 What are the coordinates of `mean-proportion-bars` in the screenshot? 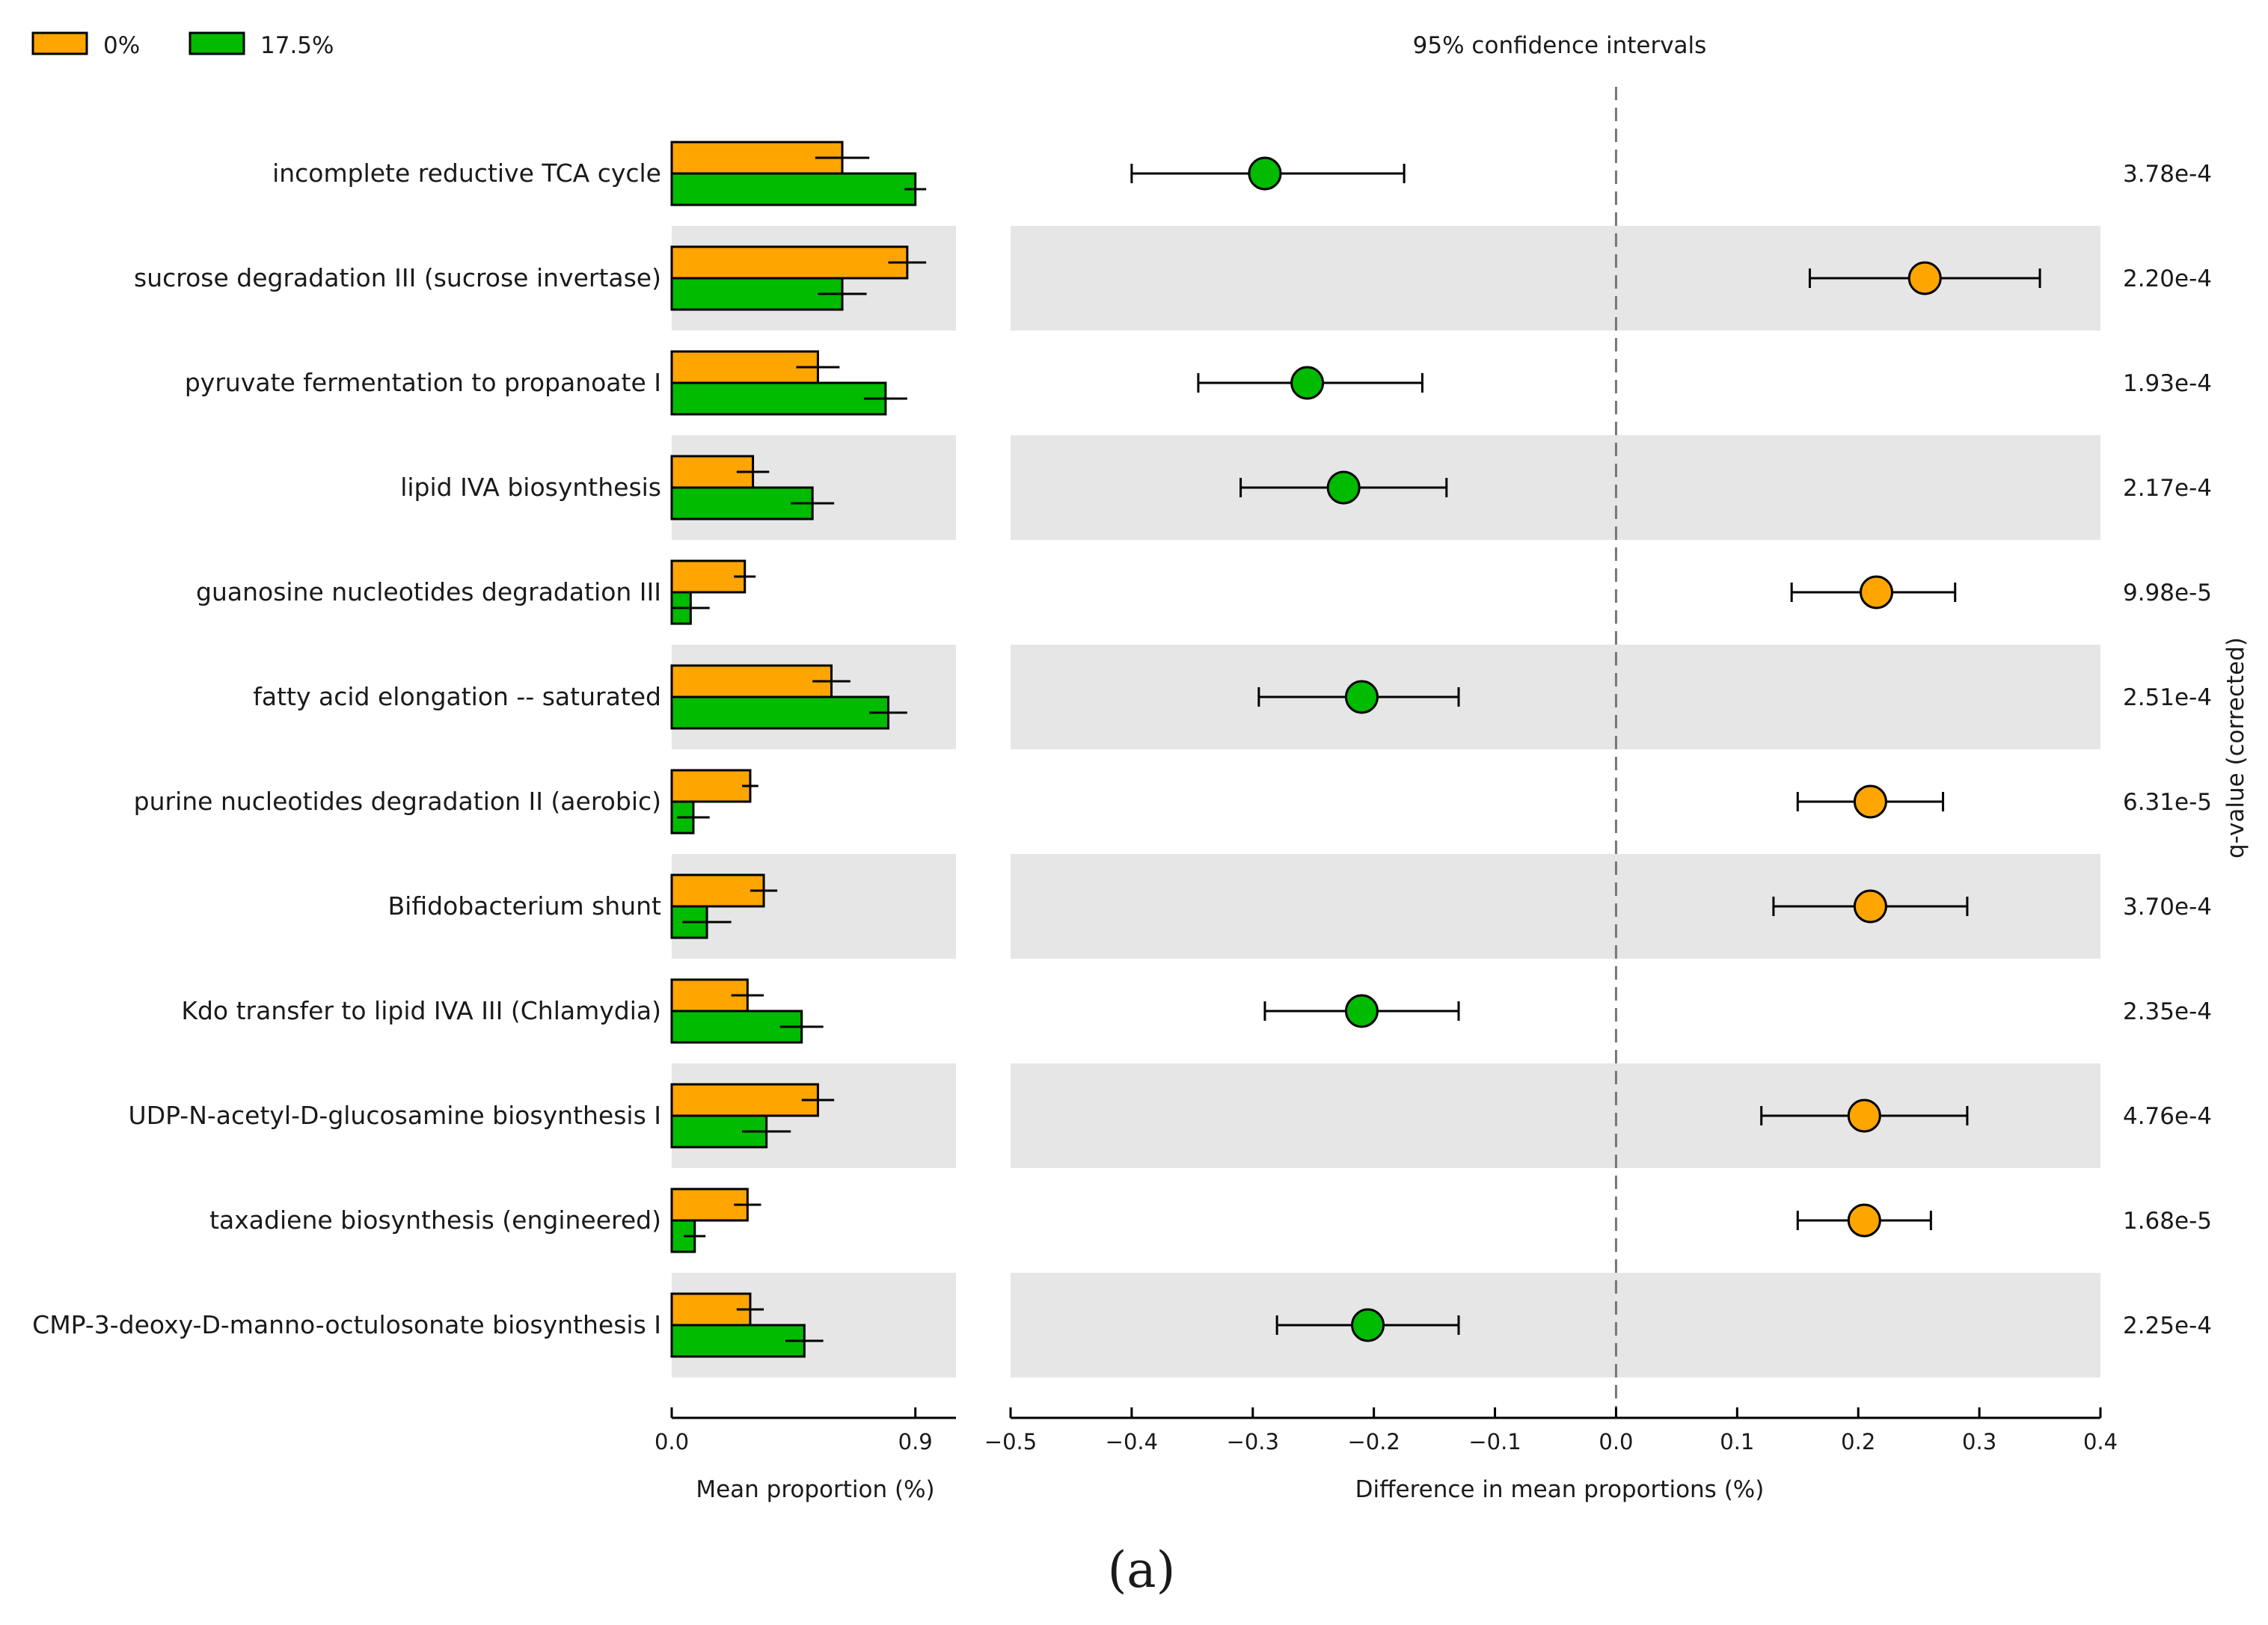 It's located at (799, 749).